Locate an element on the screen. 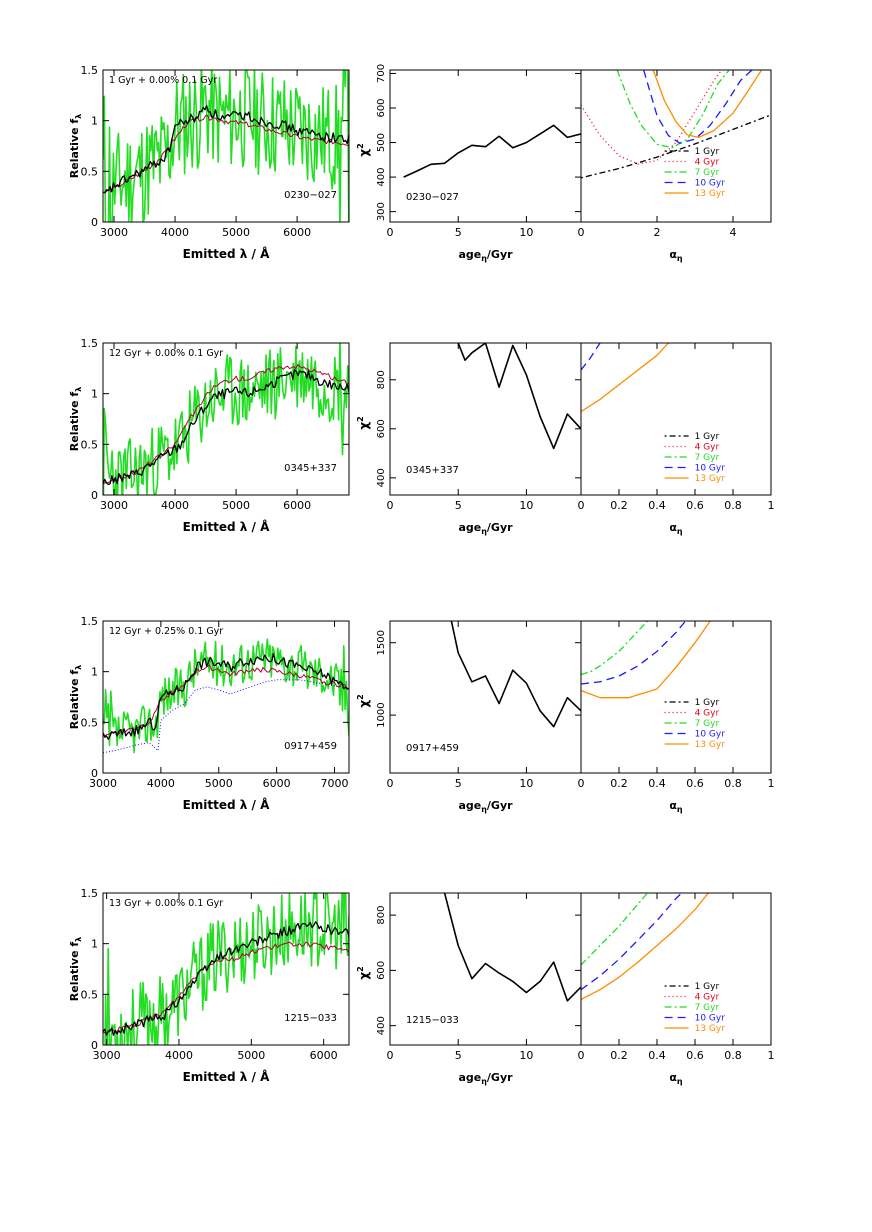 This screenshot has height=1232, width=872. x-tick-label: 1 is located at coordinates (771, 505).